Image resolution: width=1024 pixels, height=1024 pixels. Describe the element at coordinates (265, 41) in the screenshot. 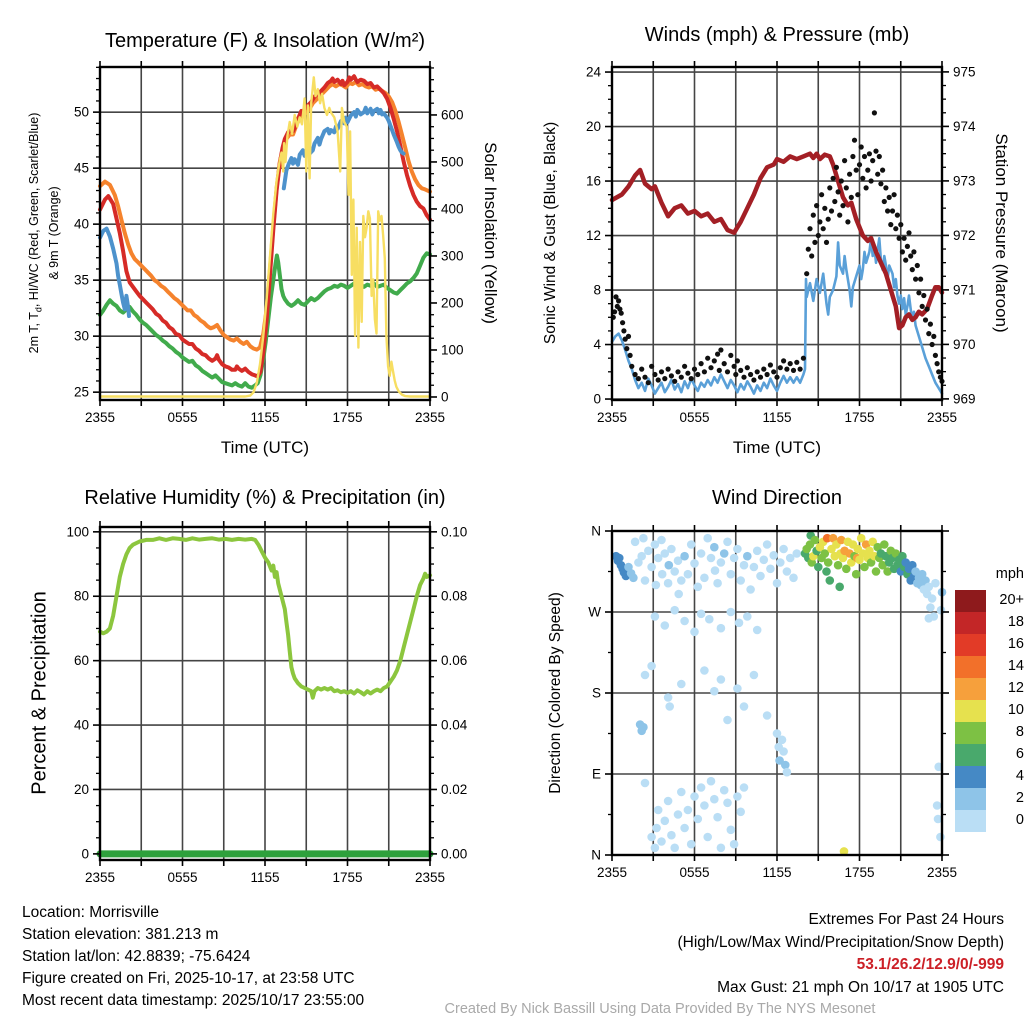

I see `chart1-title: Temperature (F) & Insolation (W/m²)` at that location.